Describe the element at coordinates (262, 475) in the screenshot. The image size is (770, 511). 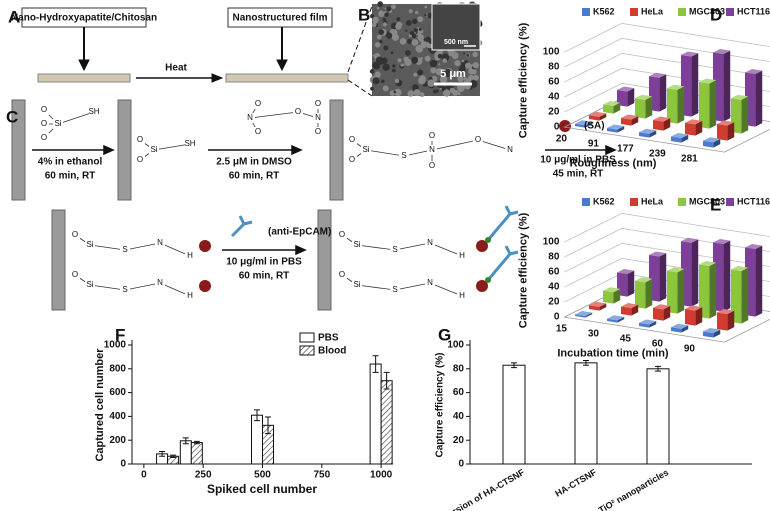
I see `x-tick-label: 500` at that location.